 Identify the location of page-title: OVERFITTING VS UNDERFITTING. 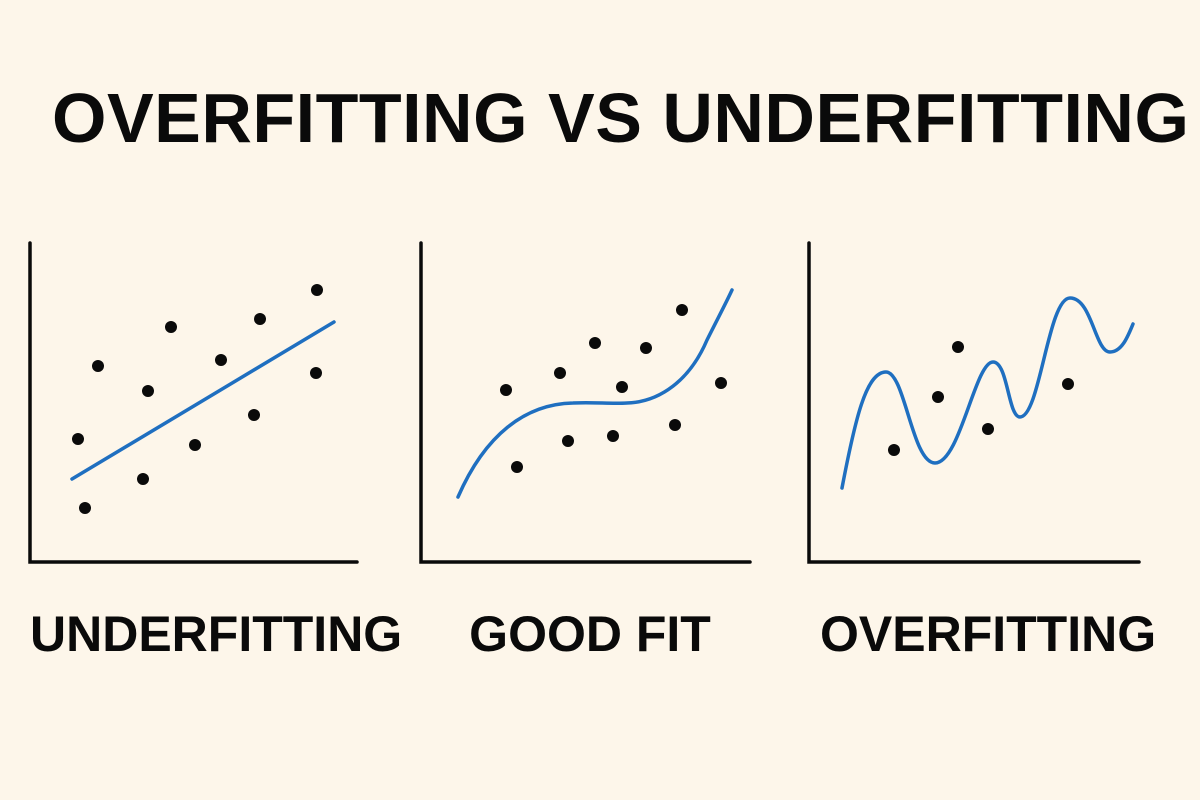
(621, 118).